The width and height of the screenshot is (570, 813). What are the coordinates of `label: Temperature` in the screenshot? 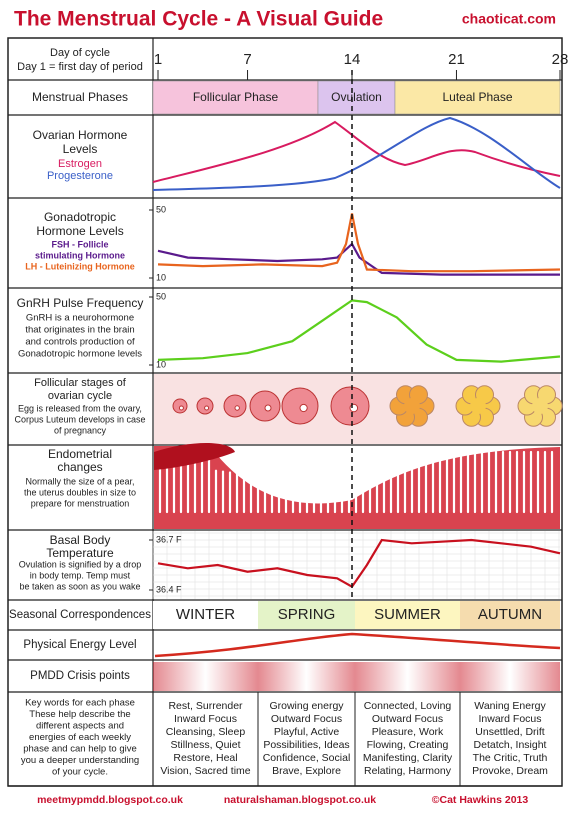 It's located at (80, 553).